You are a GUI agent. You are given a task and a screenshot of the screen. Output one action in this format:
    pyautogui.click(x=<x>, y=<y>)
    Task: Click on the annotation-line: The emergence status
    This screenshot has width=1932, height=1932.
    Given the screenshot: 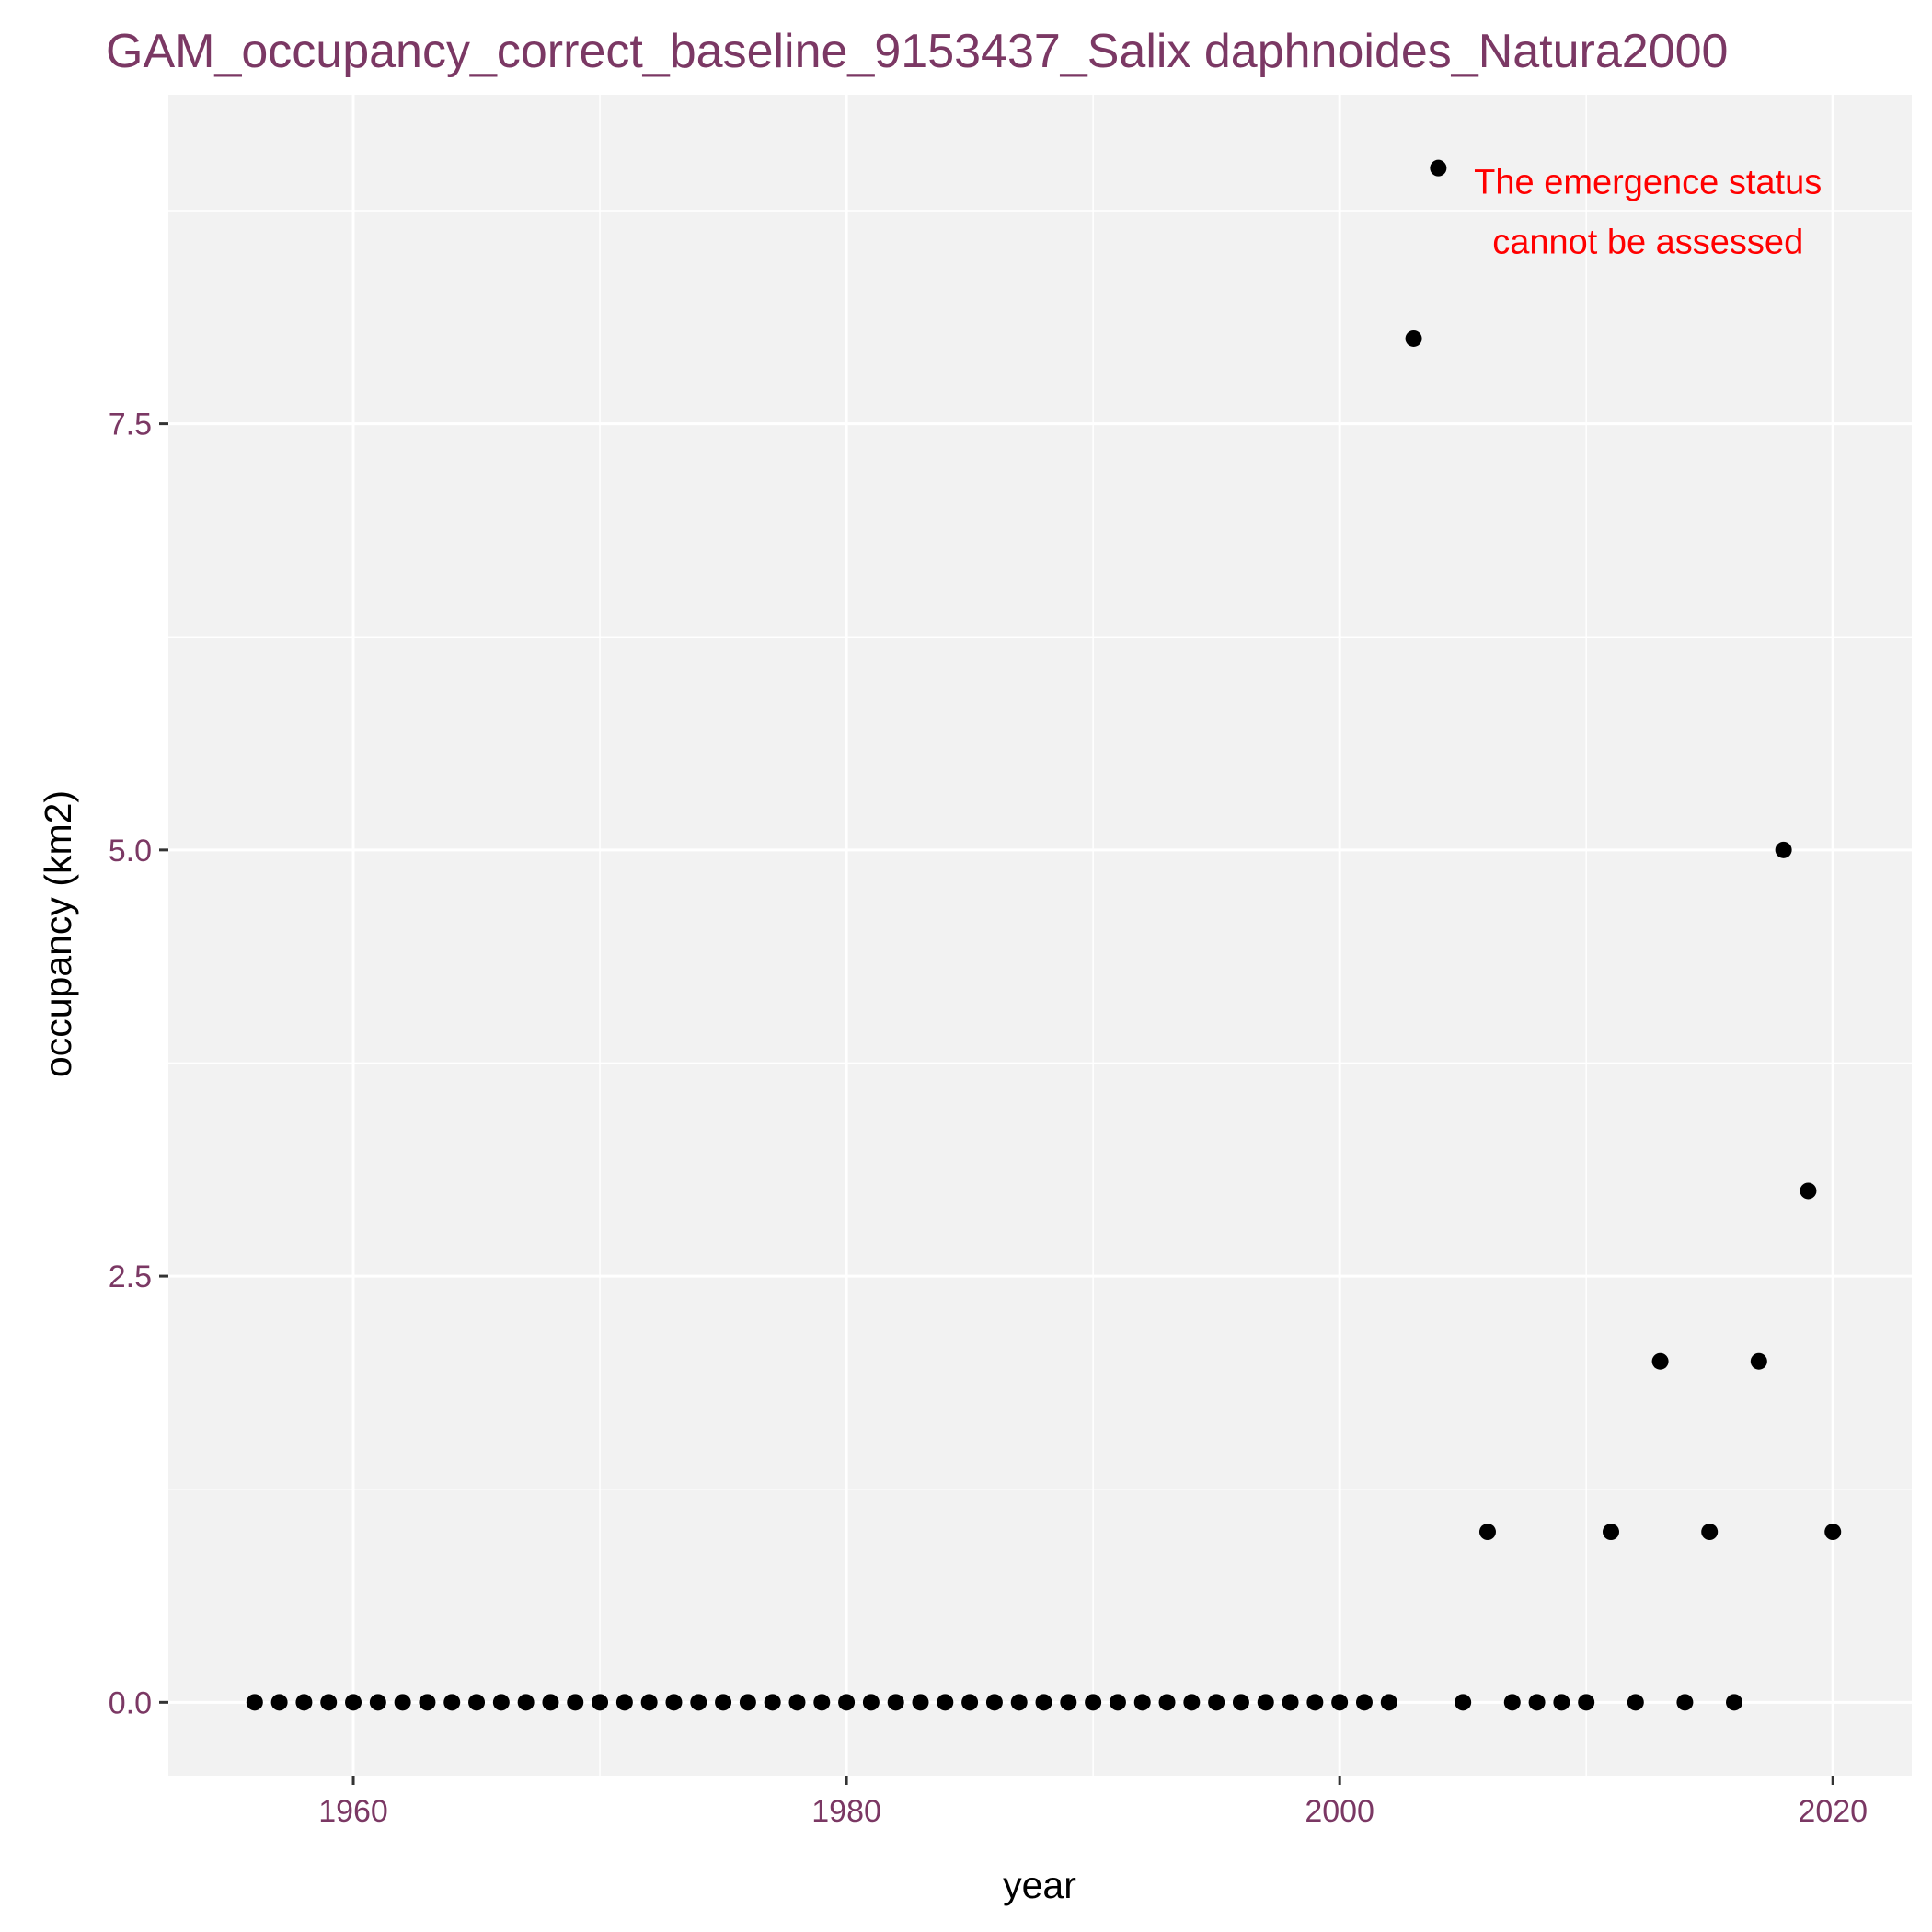 What is the action you would take?
    pyautogui.click(x=1648, y=182)
    